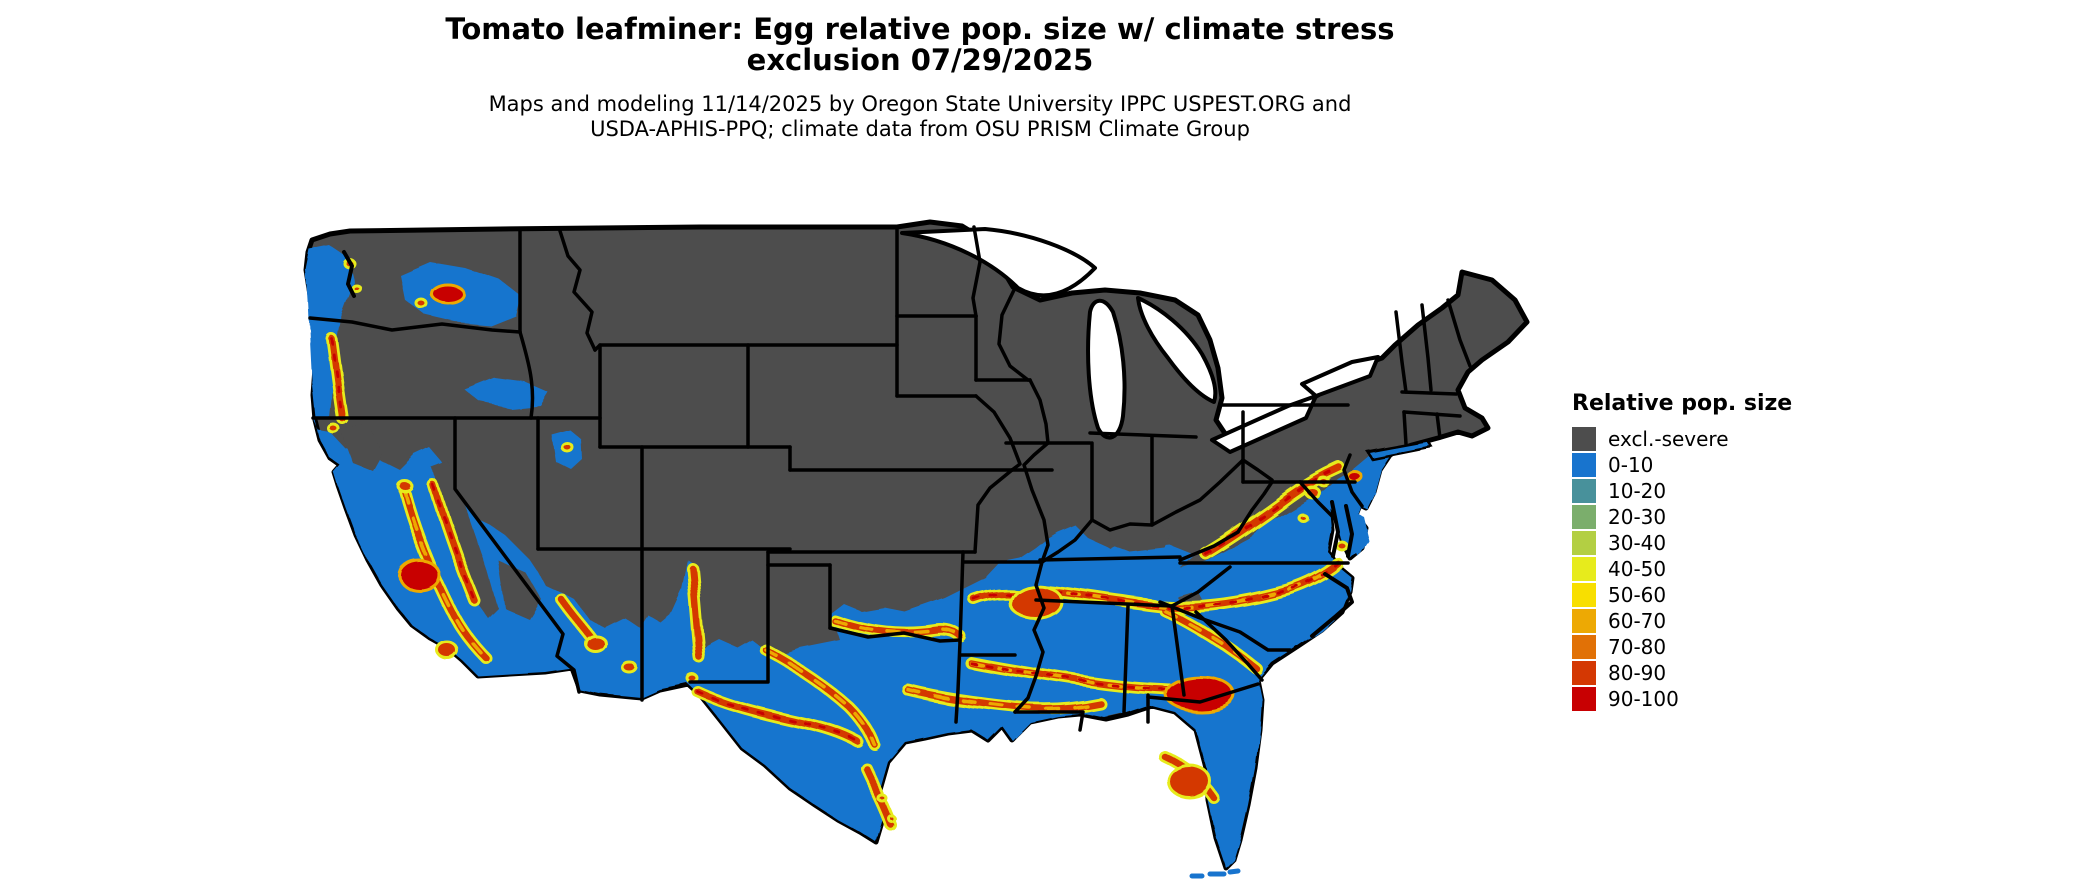 The image size is (2100, 896). What do you see at coordinates (1215, 873) in the screenshot?
I see `florida-keys` at bounding box center [1215, 873].